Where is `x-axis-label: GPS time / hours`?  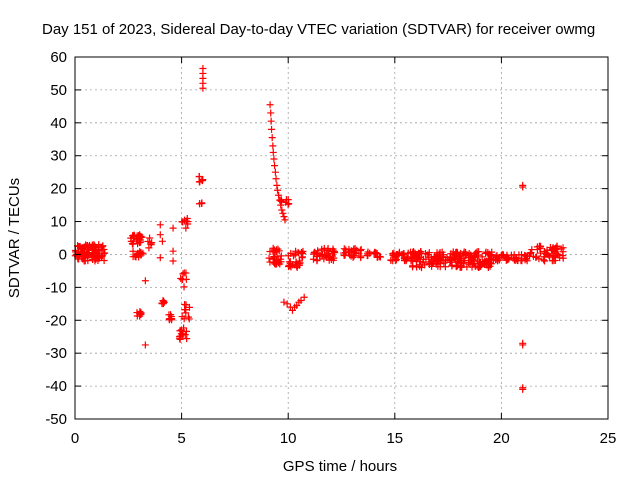
x-axis-label: GPS time / hours is located at coordinates (340, 466).